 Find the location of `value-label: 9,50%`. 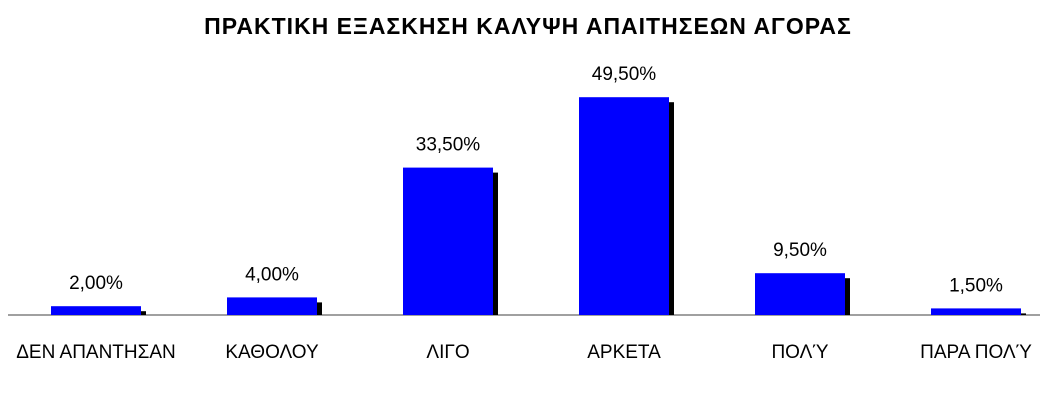

value-label: 9,50% is located at coordinates (800, 250).